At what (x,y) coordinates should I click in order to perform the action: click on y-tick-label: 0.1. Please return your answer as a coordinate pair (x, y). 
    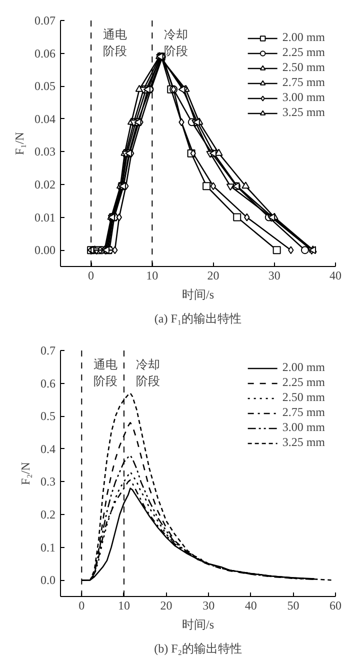
    Looking at the image, I should click on (48, 547).